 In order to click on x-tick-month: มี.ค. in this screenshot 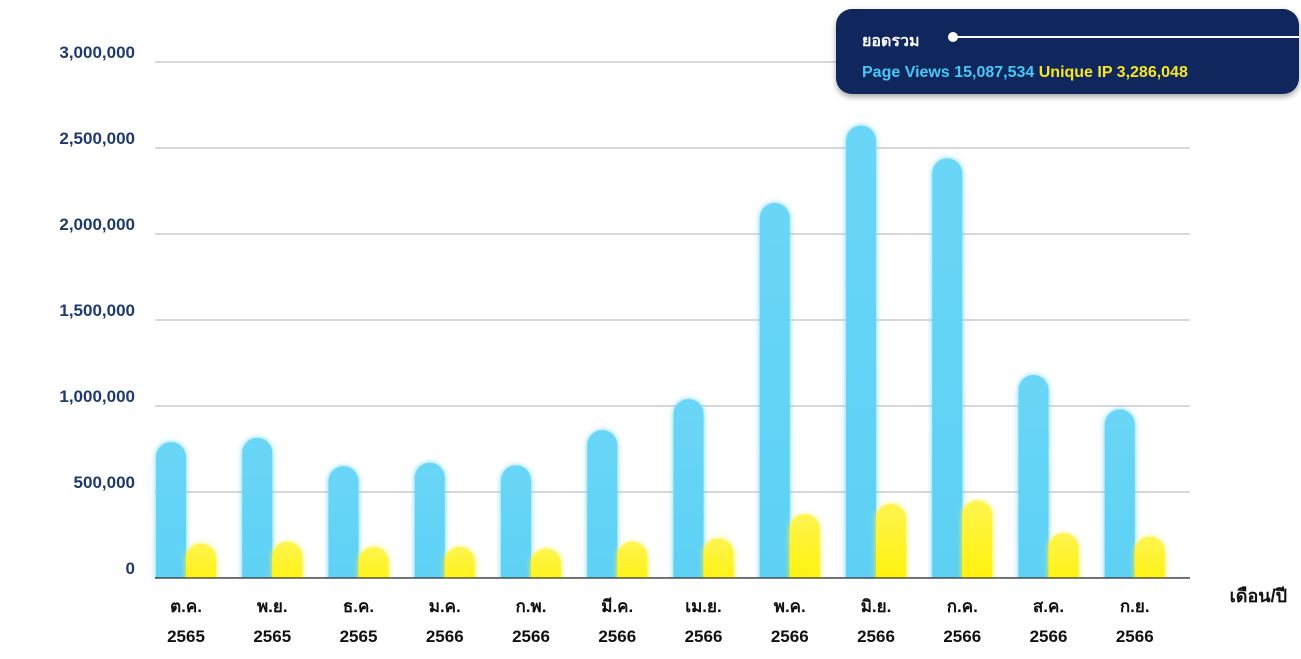, I will do `click(617, 606)`.